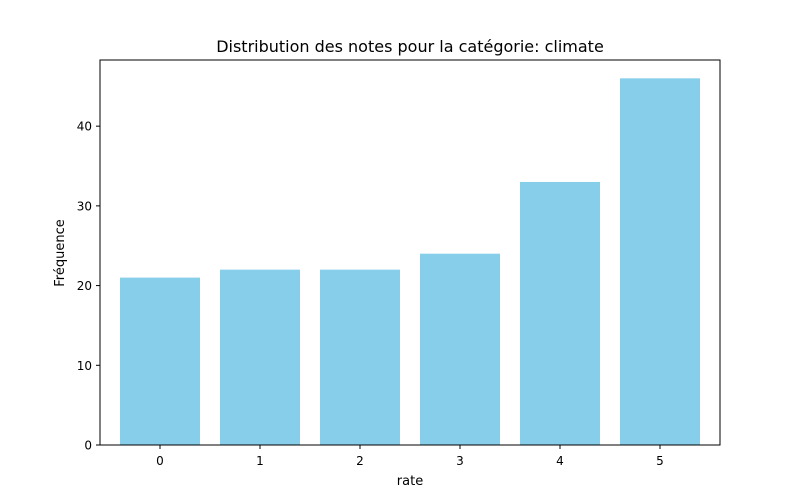 This screenshot has width=800, height=500. Describe the element at coordinates (84, 127) in the screenshot. I see `y-tick-label: 40` at that location.